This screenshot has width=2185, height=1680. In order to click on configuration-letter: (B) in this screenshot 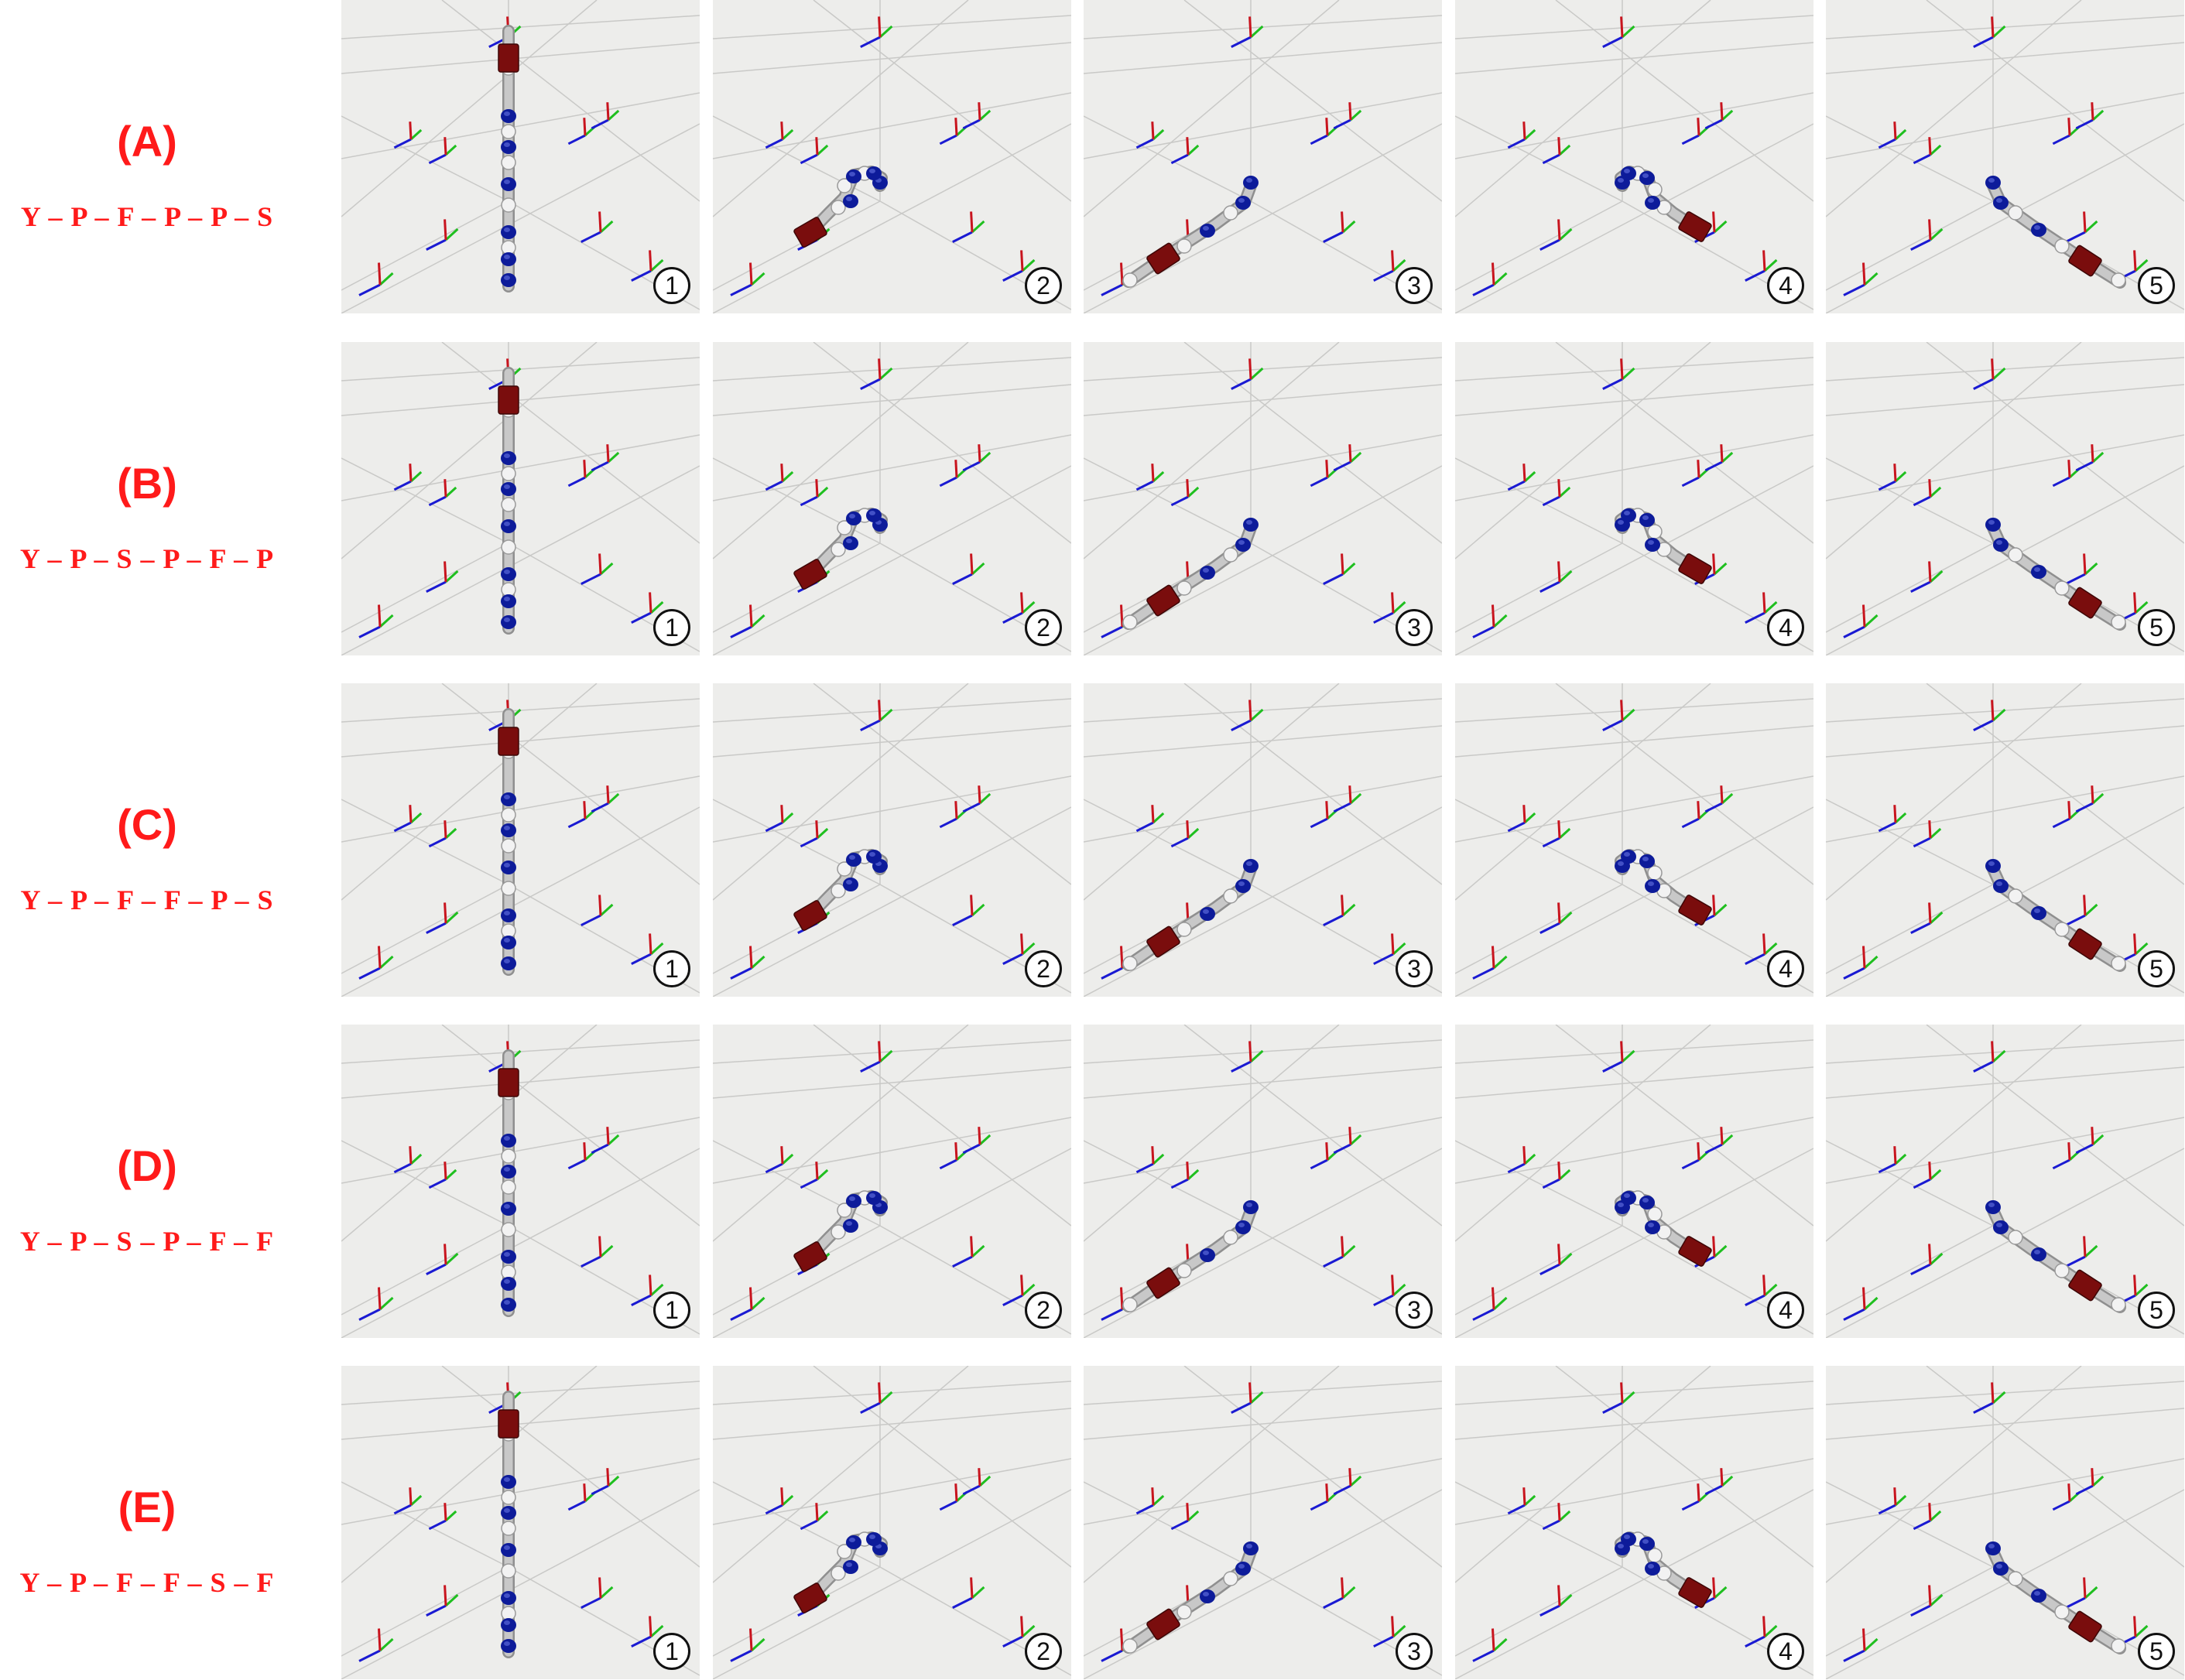, I will do `click(147, 484)`.